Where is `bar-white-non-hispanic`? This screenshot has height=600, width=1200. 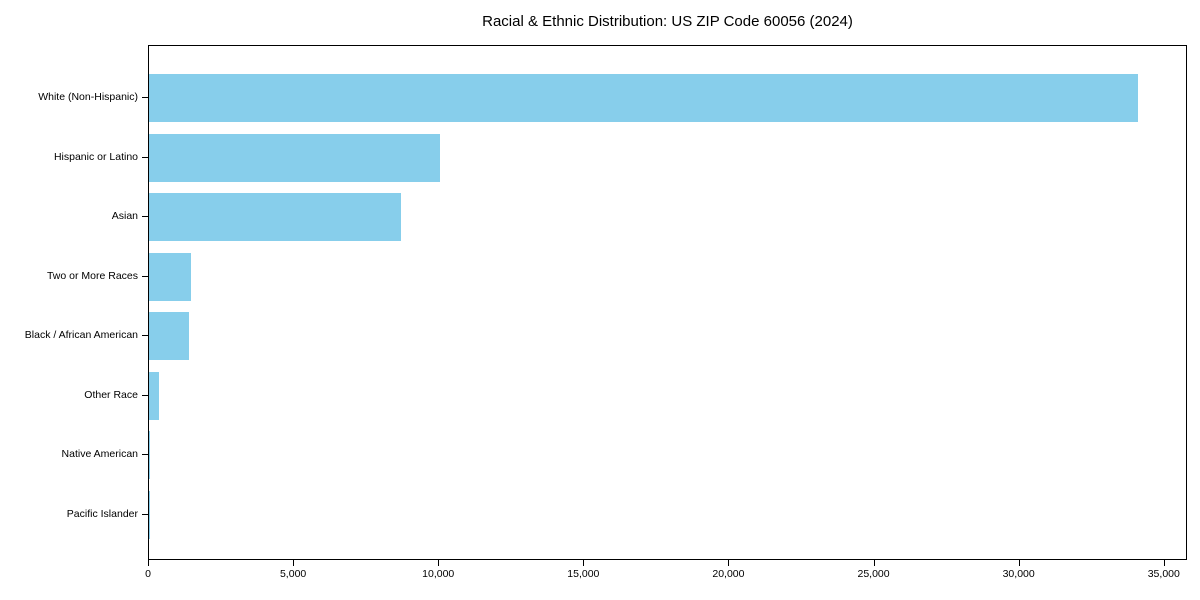 bar-white-non-hispanic is located at coordinates (644, 98).